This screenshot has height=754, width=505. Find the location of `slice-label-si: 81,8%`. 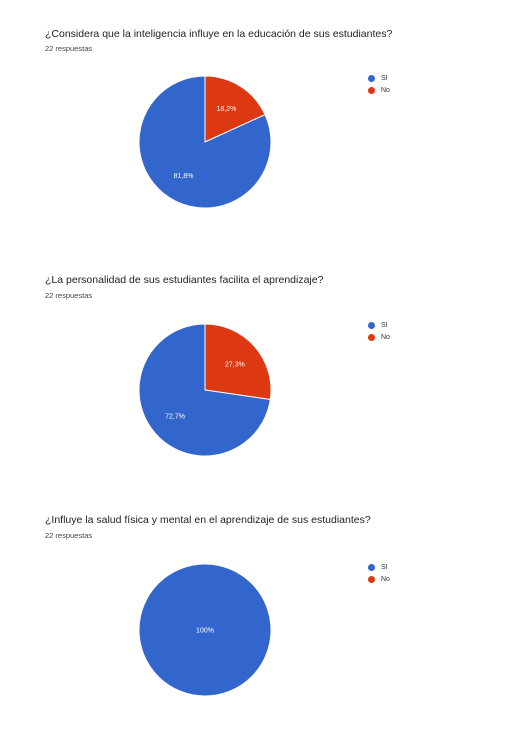

slice-label-si: 81,8% is located at coordinates (184, 176).